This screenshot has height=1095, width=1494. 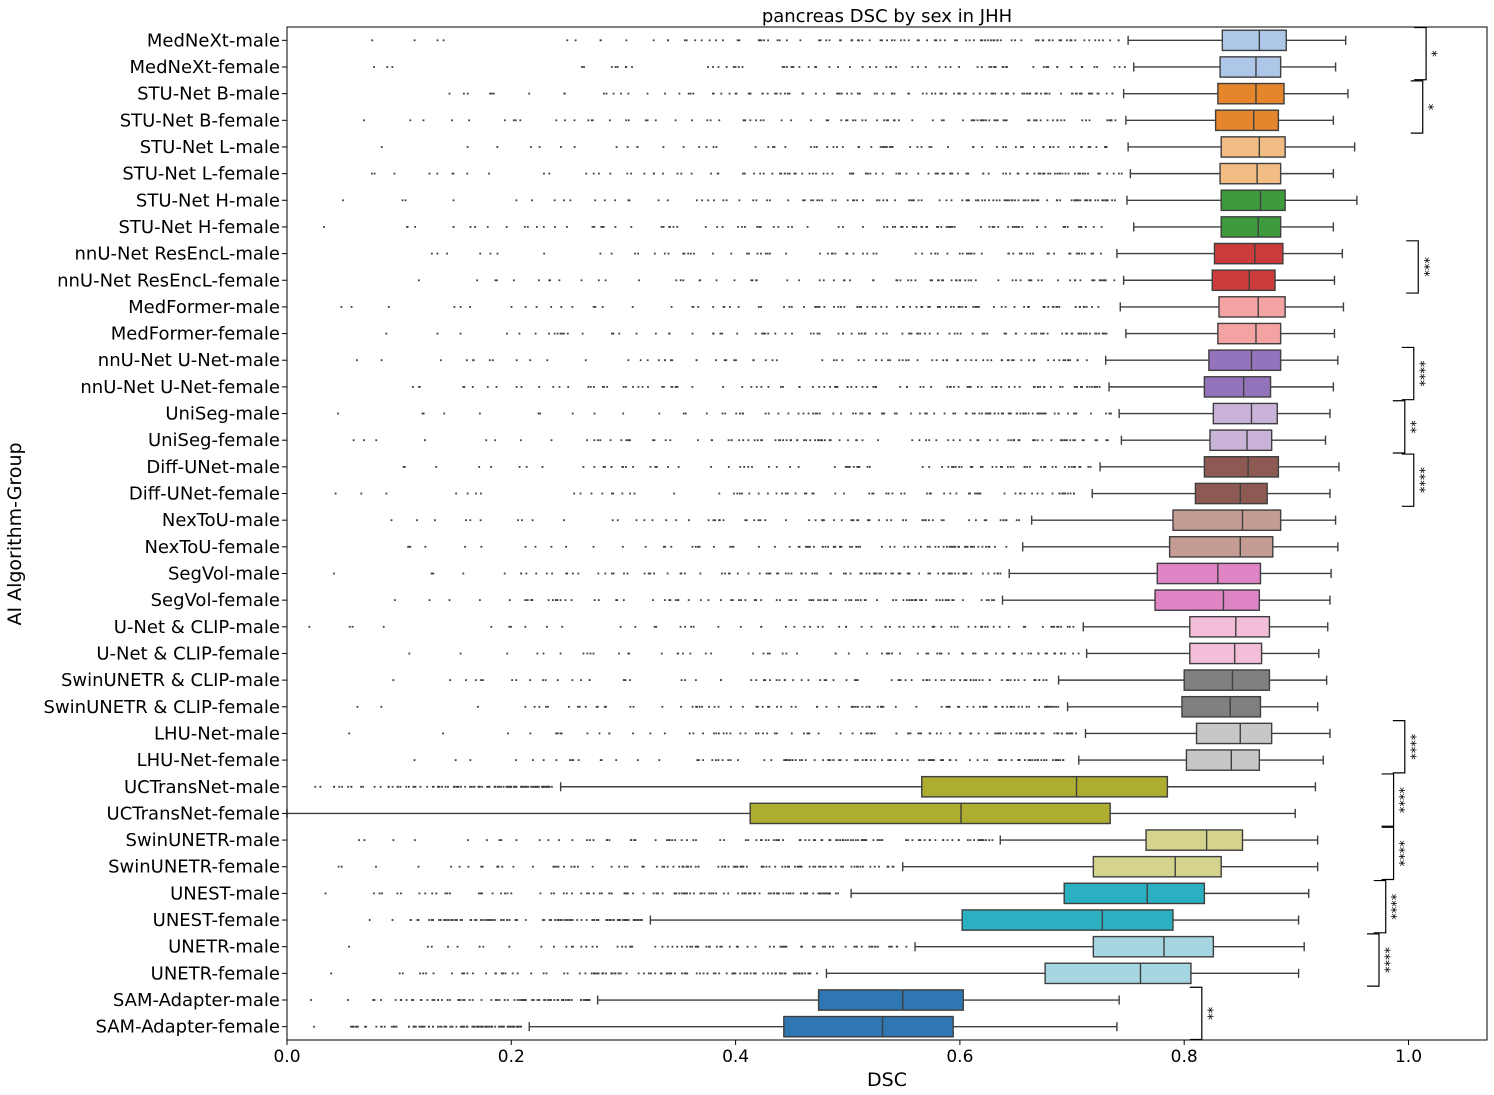 What do you see at coordinates (815, 786) in the screenshot?
I see `box-group` at bounding box center [815, 786].